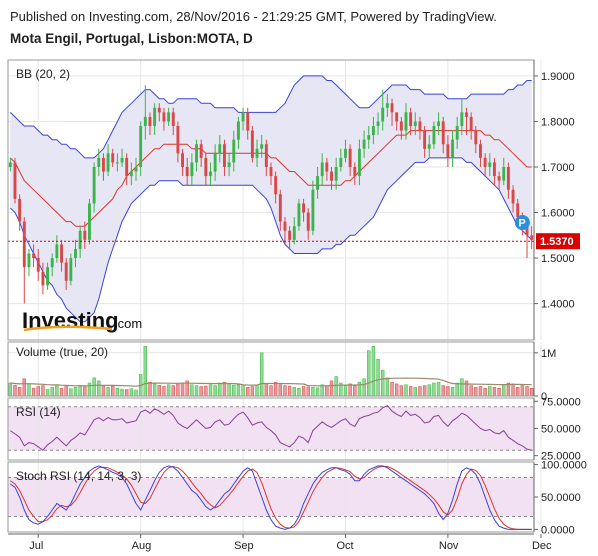 The image size is (598, 556). What do you see at coordinates (542, 546) in the screenshot?
I see `x-tick-label: Dec` at bounding box center [542, 546].